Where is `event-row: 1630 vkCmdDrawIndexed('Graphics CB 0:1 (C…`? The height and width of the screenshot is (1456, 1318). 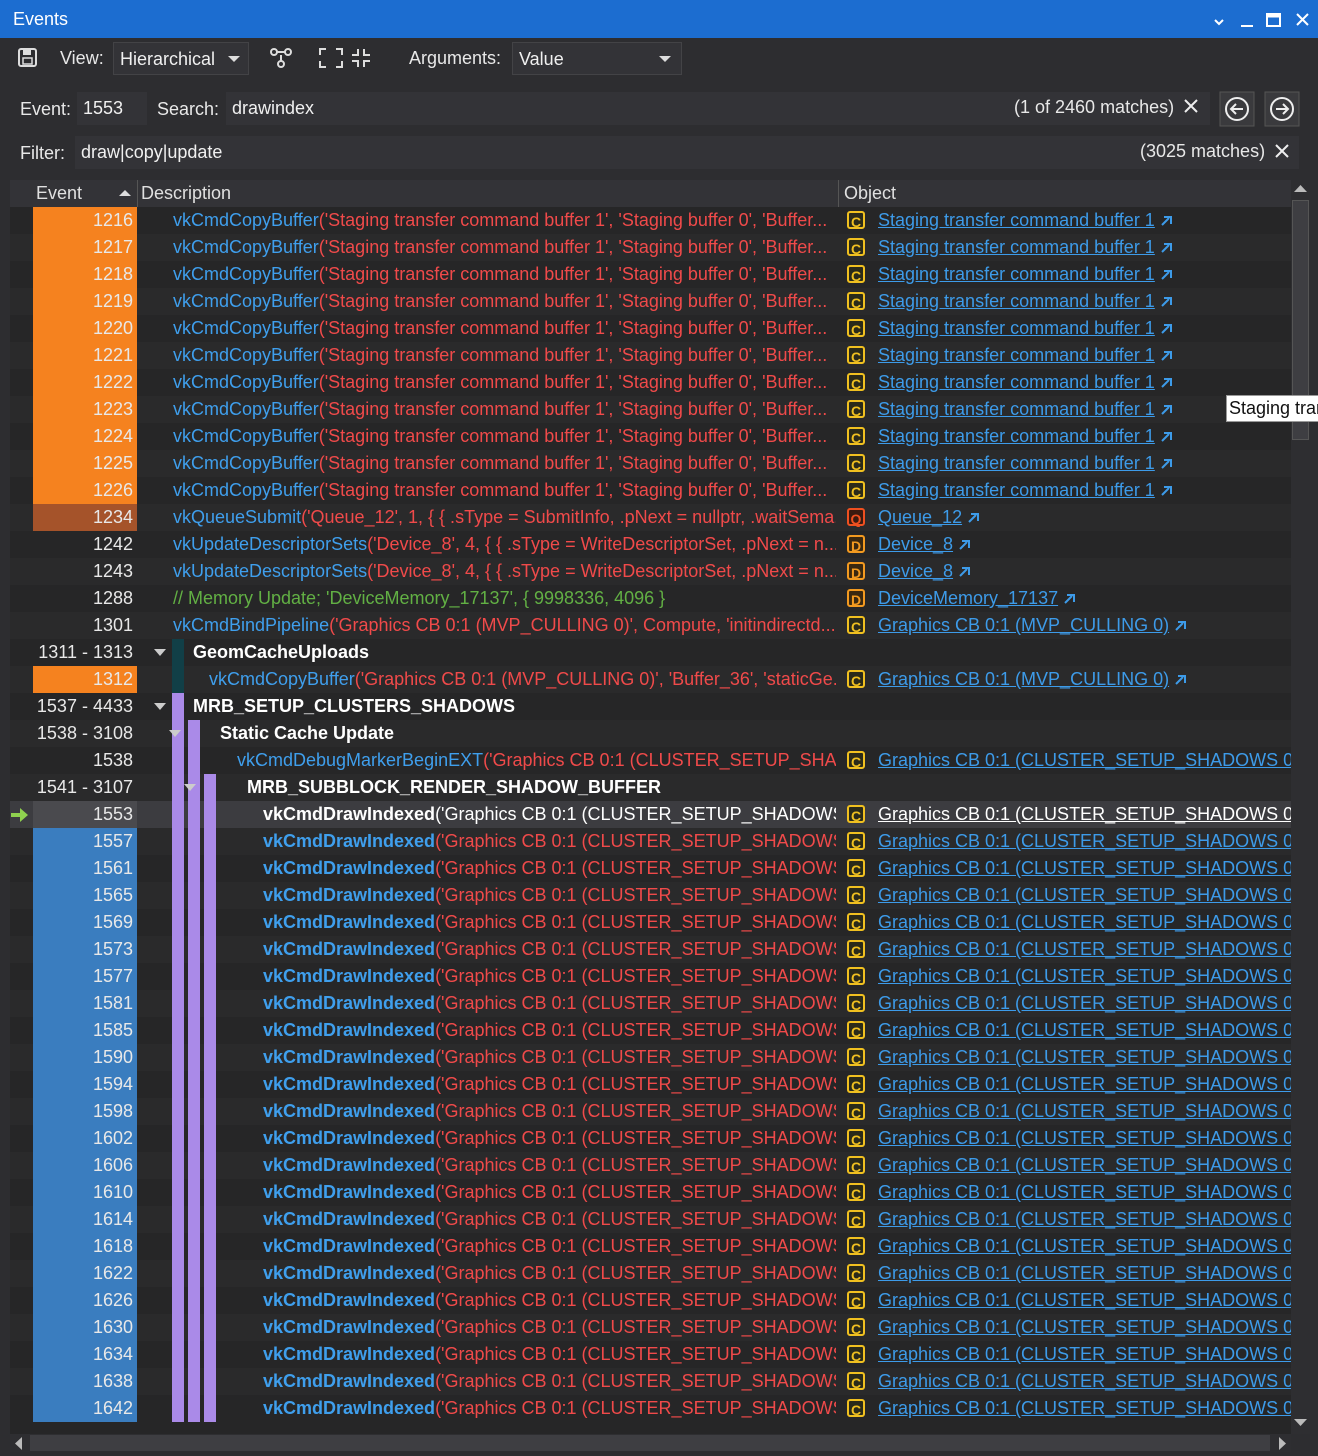
event-row: 1630 vkCmdDrawIndexed('Graphics CB 0:1 (C… is located at coordinates (650, 1327).